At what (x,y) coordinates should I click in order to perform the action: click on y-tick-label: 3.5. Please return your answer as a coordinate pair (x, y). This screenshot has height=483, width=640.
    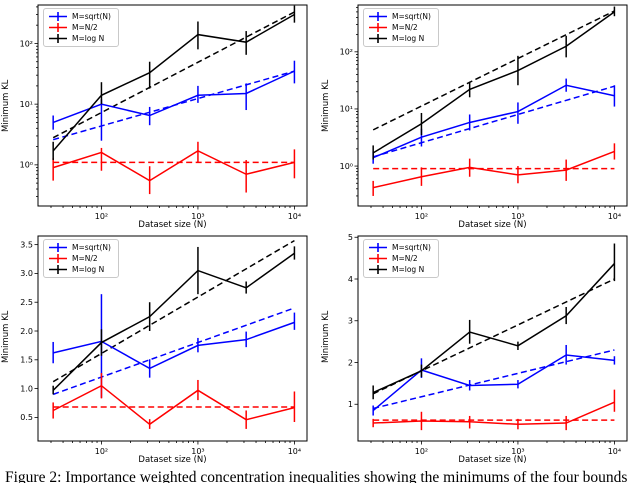
    Looking at the image, I should click on (26, 244).